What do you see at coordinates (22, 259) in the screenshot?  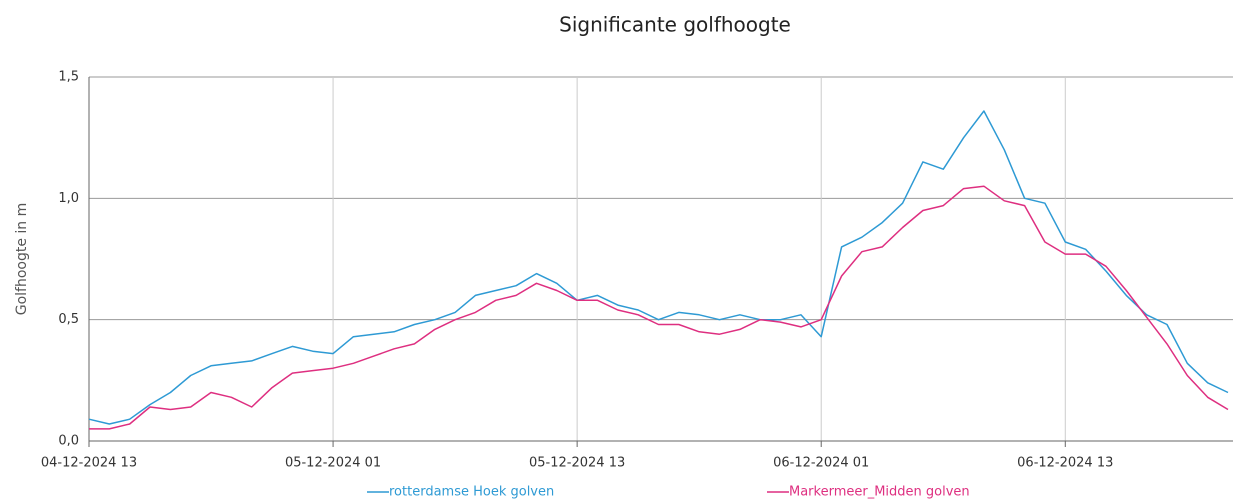 I see `y-axis-label: Golfhoogte in m` at bounding box center [22, 259].